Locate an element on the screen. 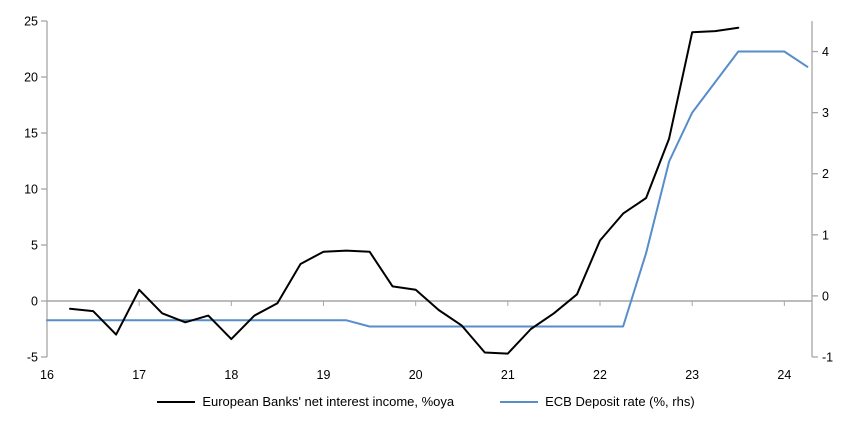 This screenshot has width=852, height=427. x-axis-tick-label: 24 is located at coordinates (784, 375).